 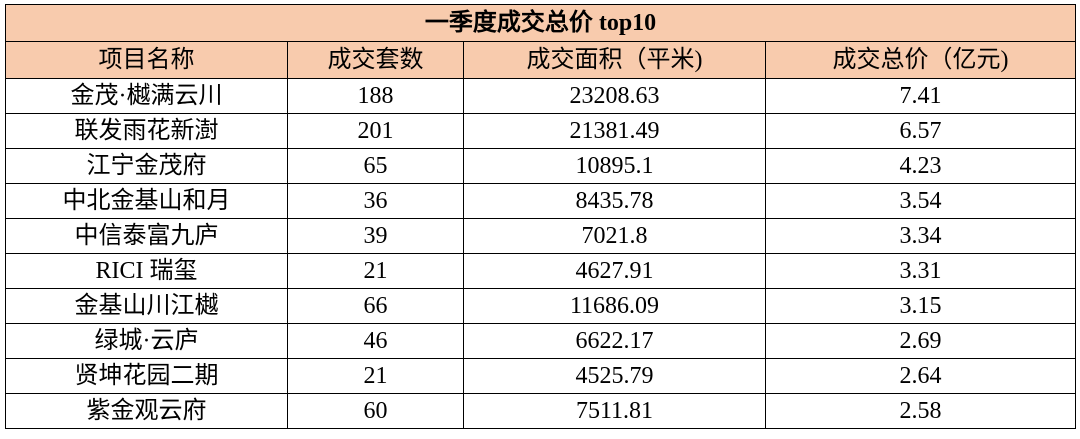 I want to click on table-cell: 21381.49, so click(x=614, y=131).